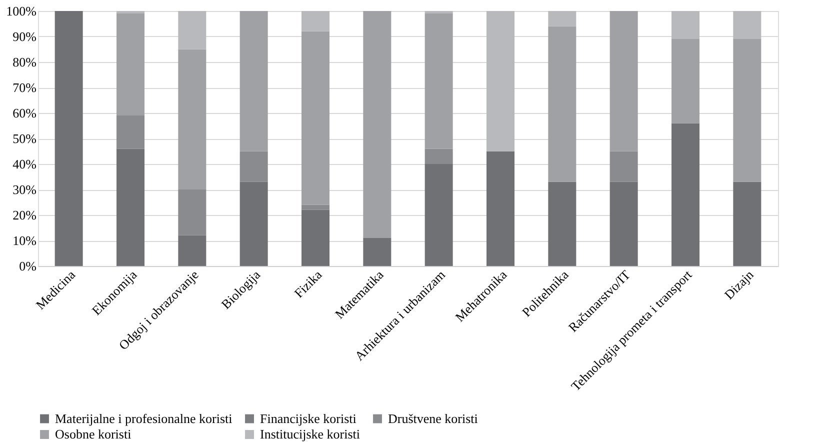 This screenshot has width=825, height=442. Describe the element at coordinates (24, 138) in the screenshot. I see `y-tick-label: 50%` at that location.